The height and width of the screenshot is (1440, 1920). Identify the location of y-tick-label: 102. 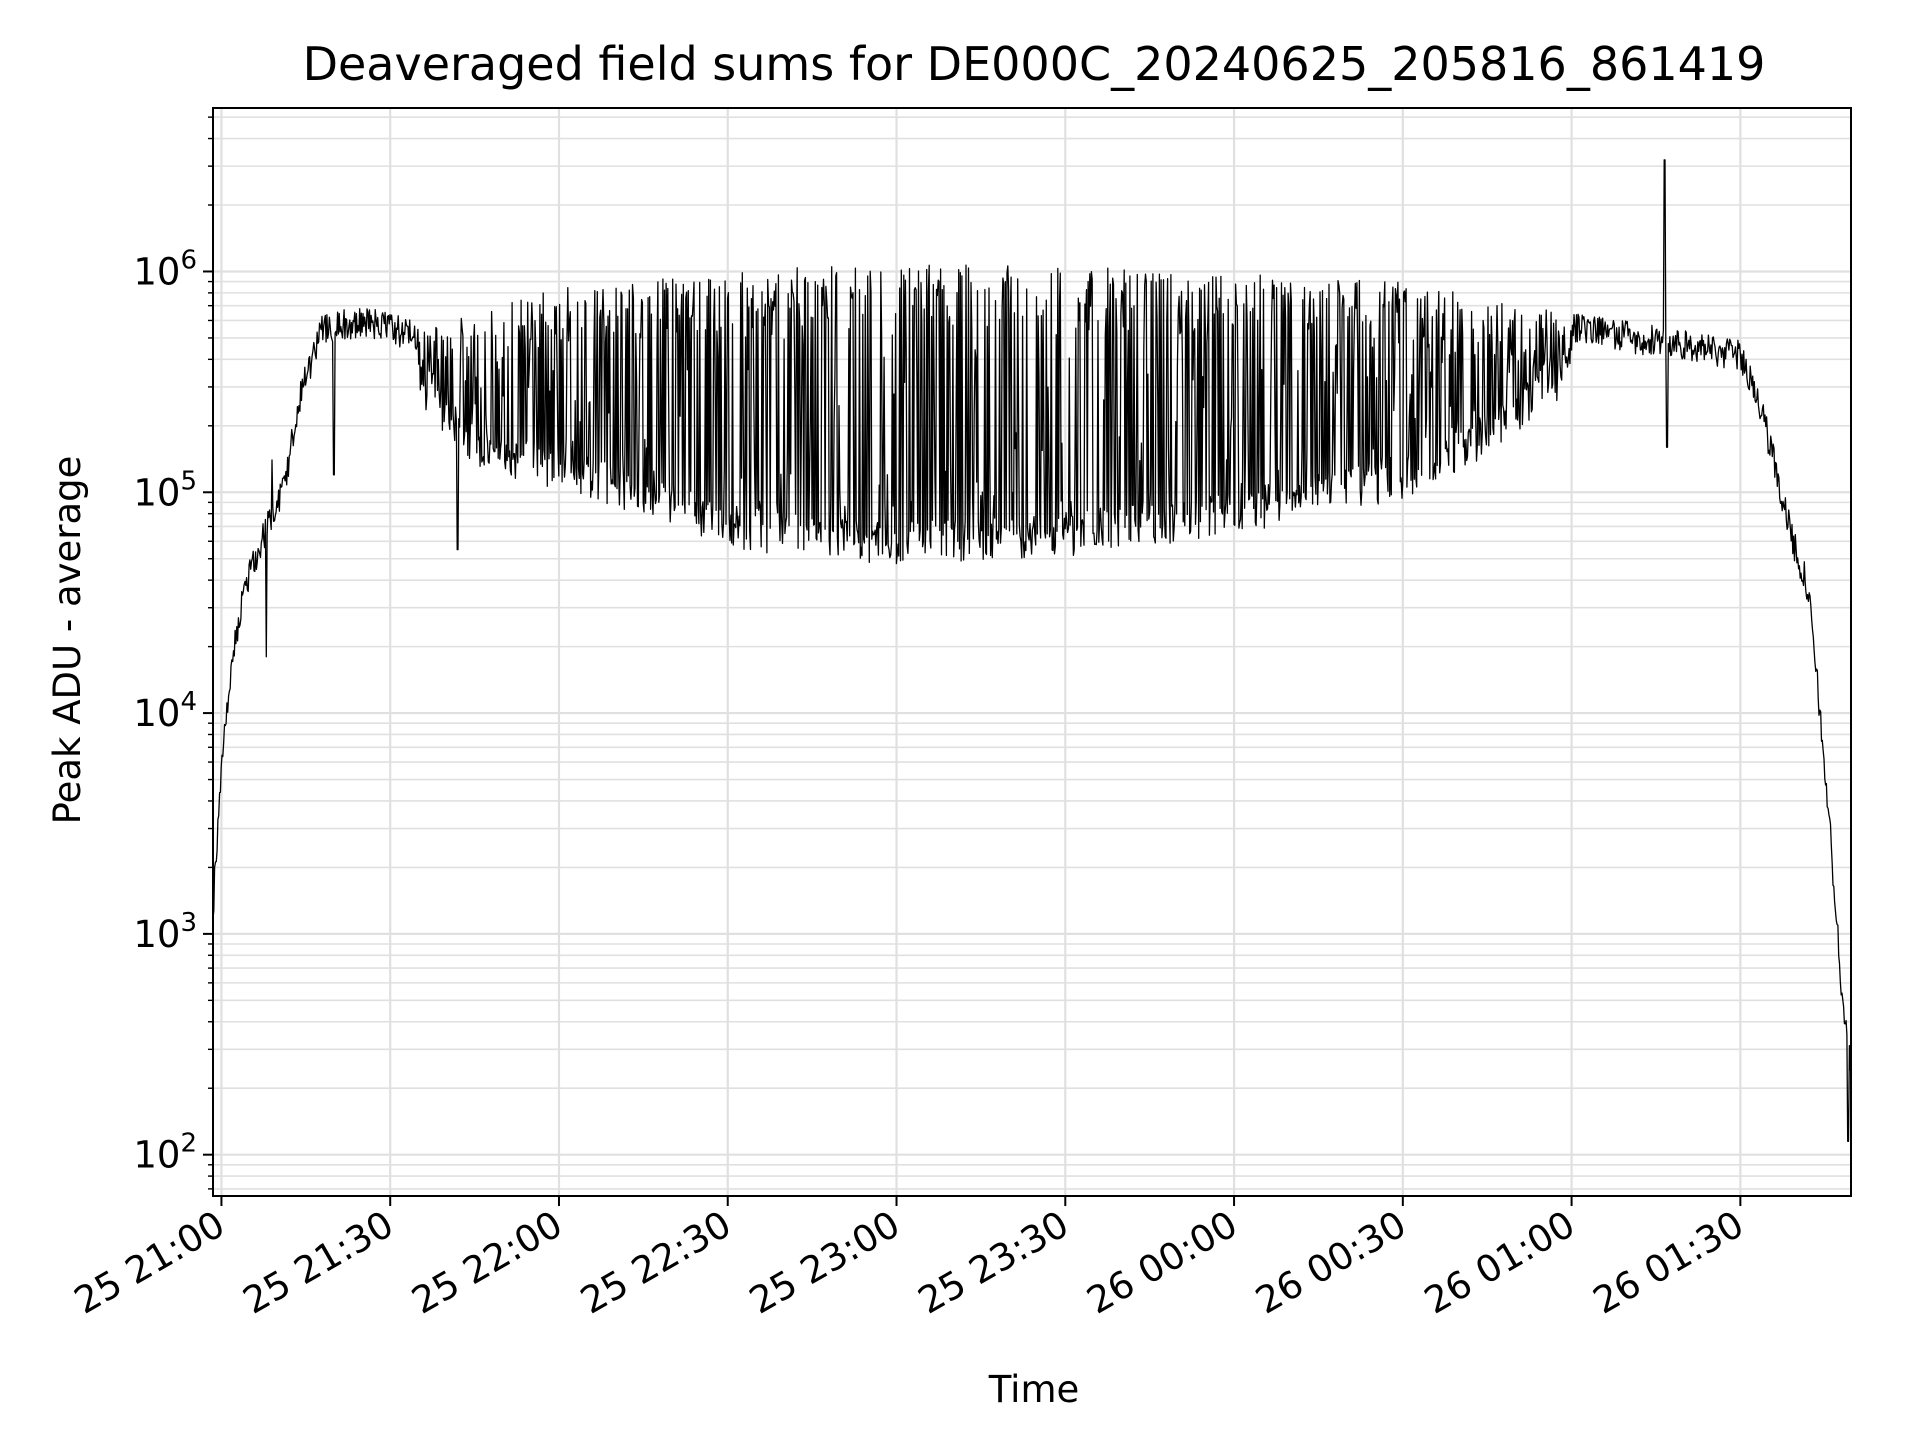
(165, 1153).